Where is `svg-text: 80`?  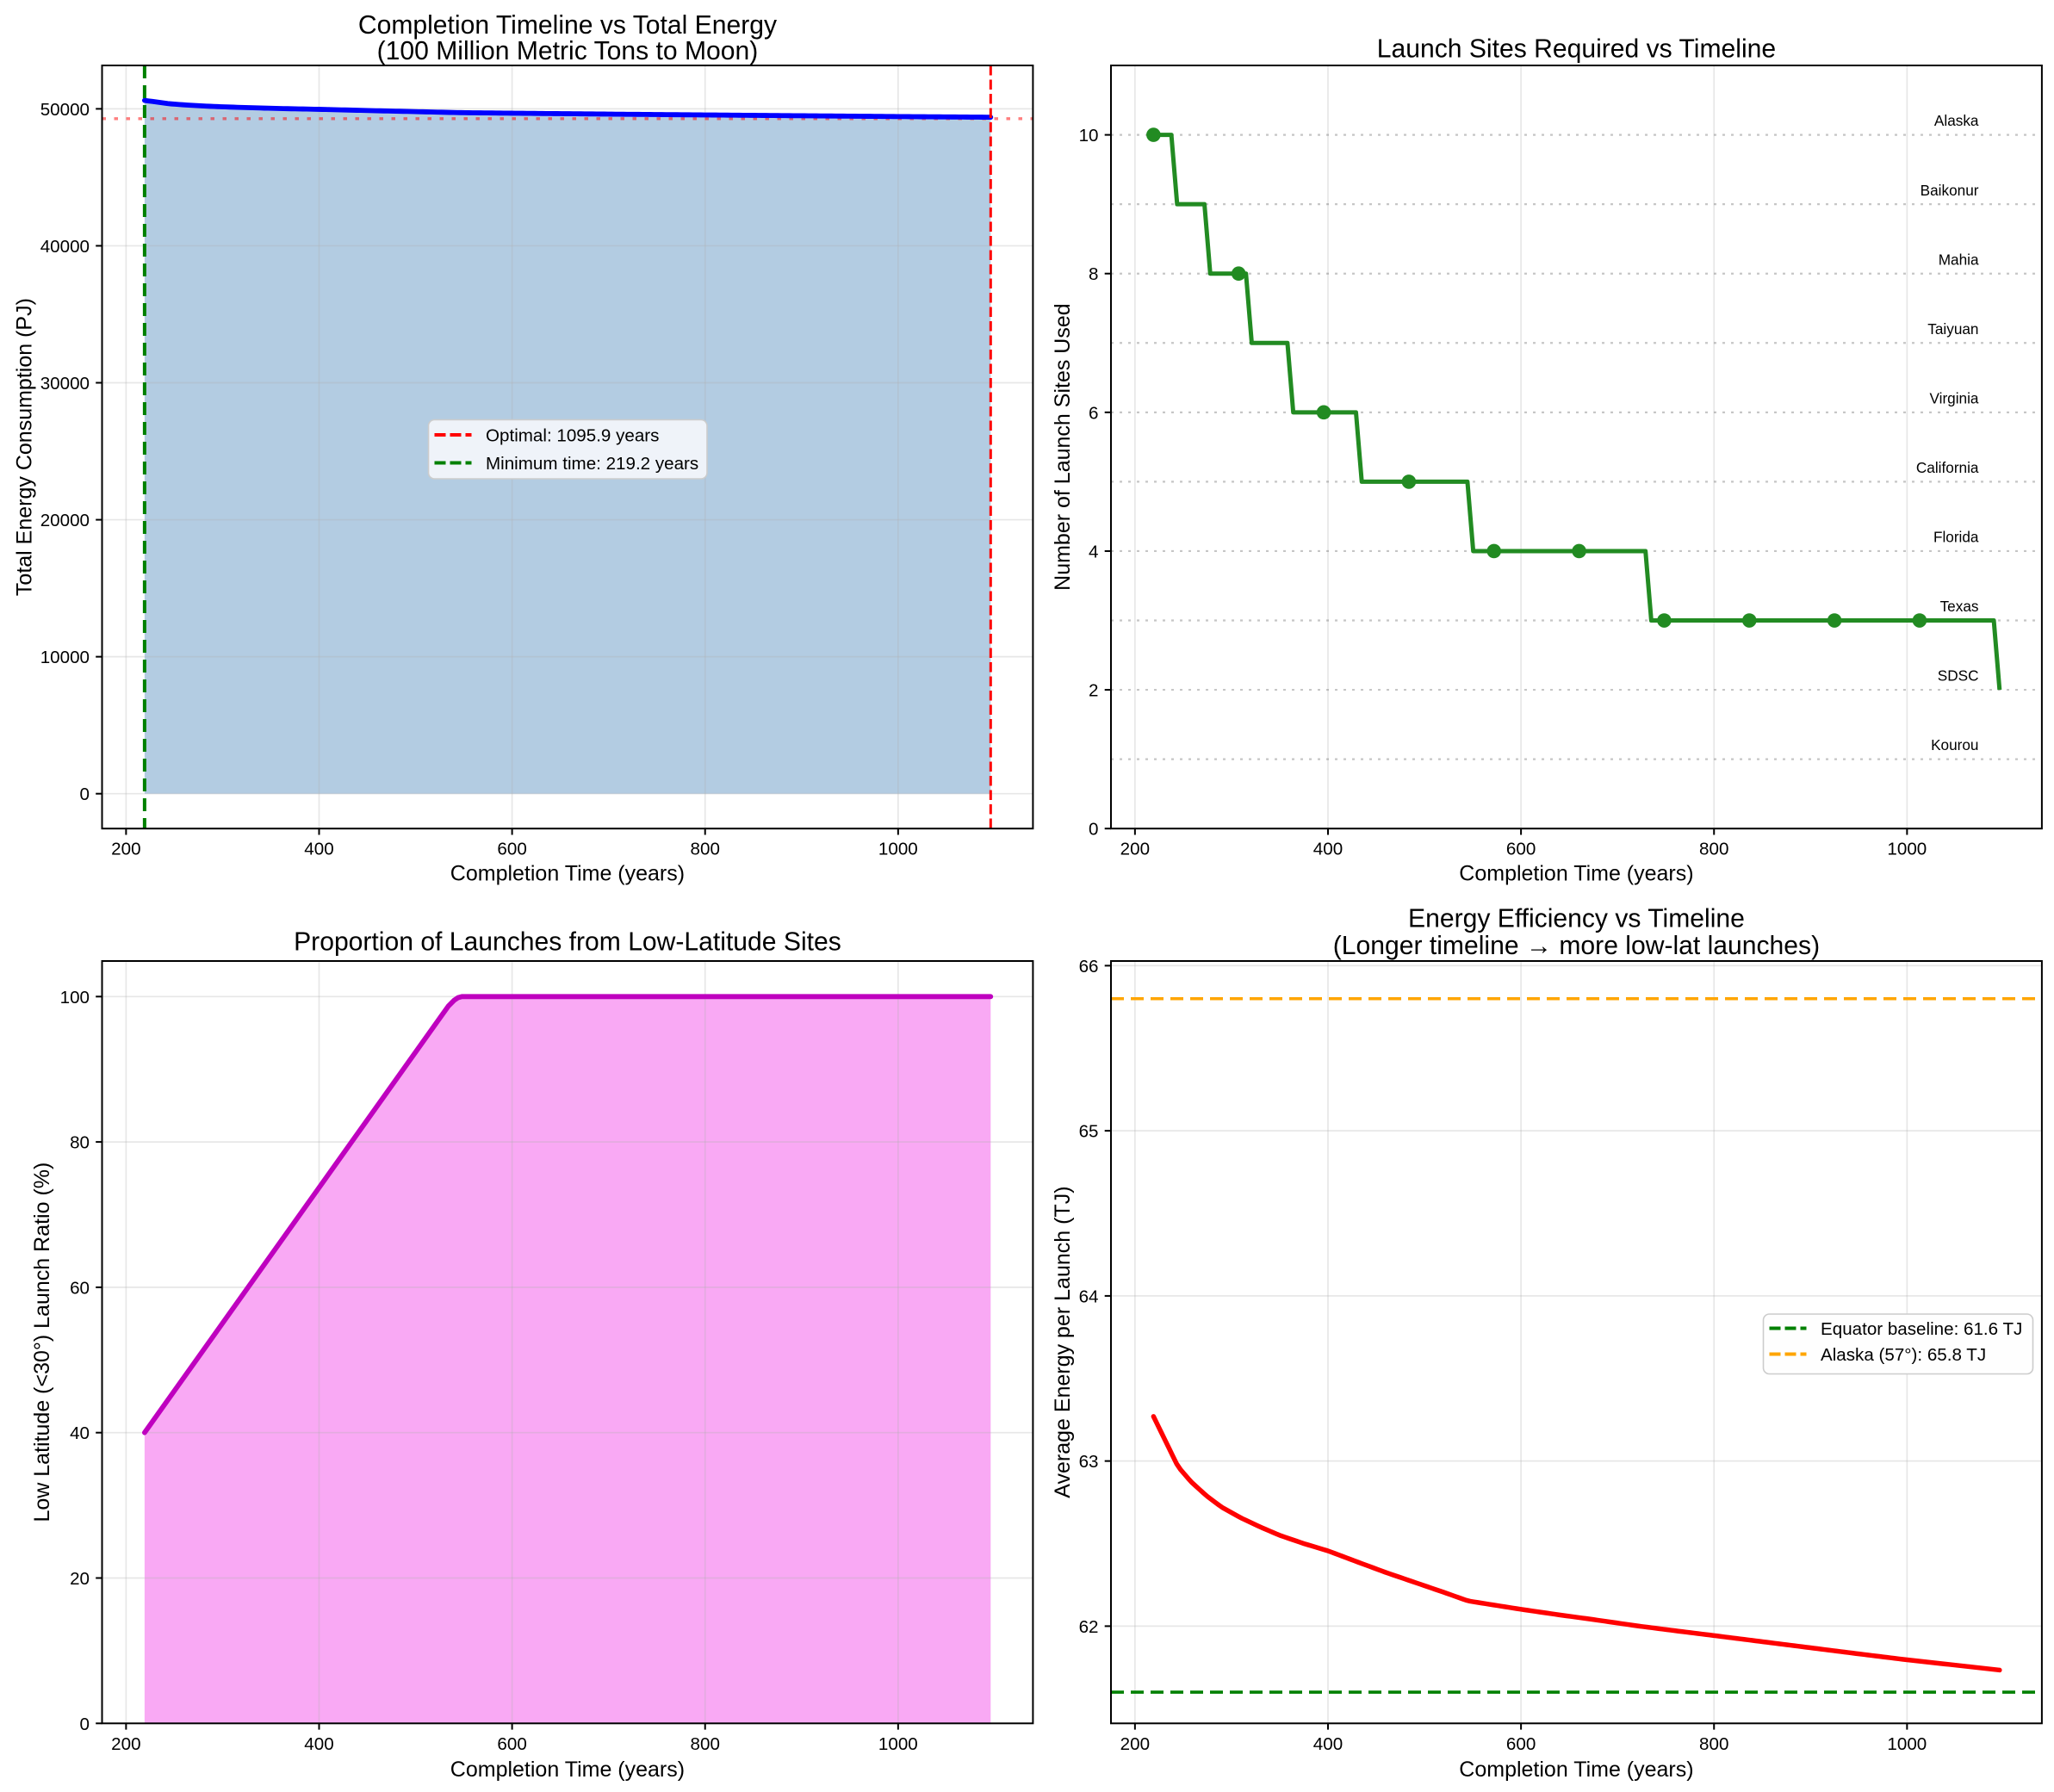
svg-text: 80 is located at coordinates (80, 1143).